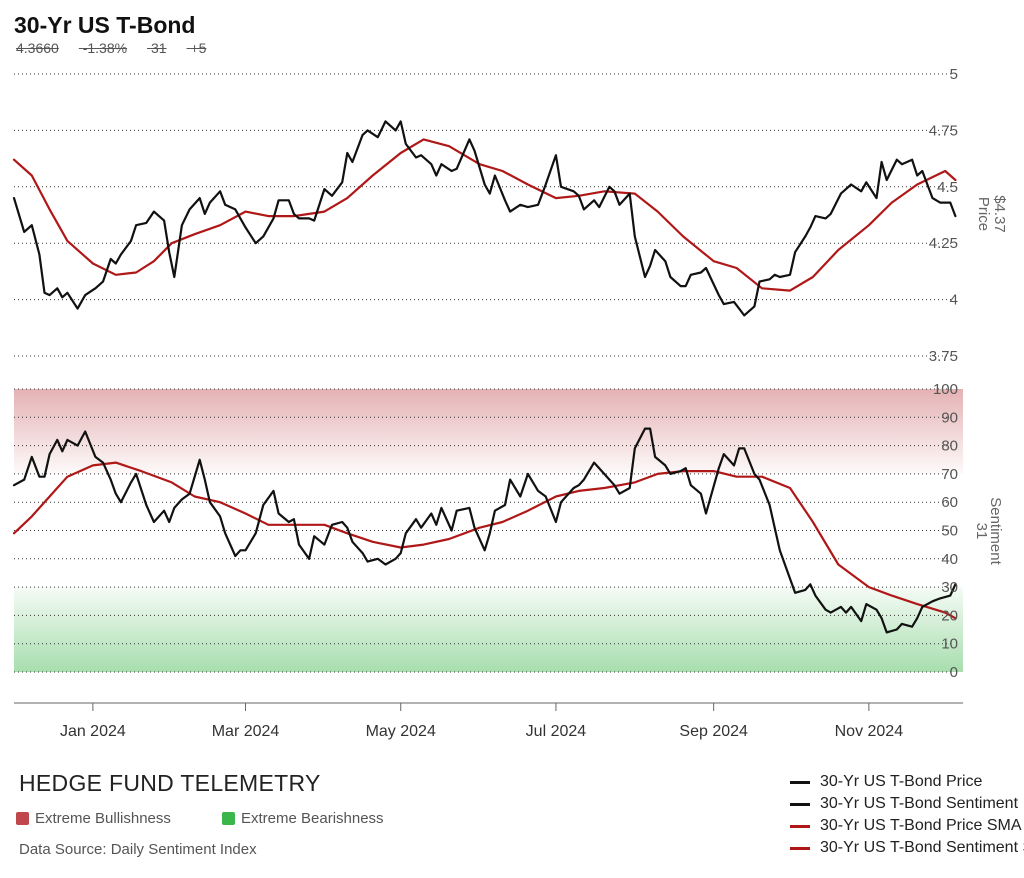 This screenshot has height=878, width=1024. I want to click on sentiment-tick-label: 40, so click(949, 559).